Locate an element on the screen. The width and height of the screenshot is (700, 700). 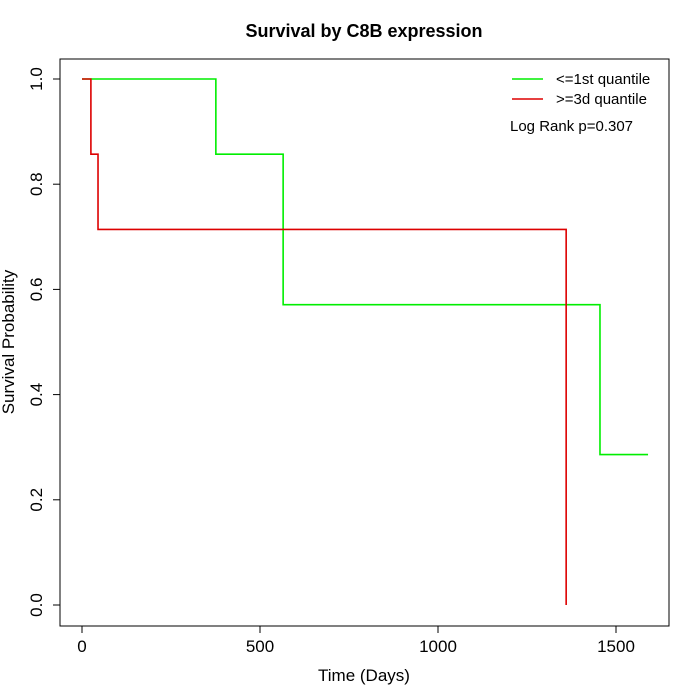
y-tick-label: 1.0 is located at coordinates (36, 79).